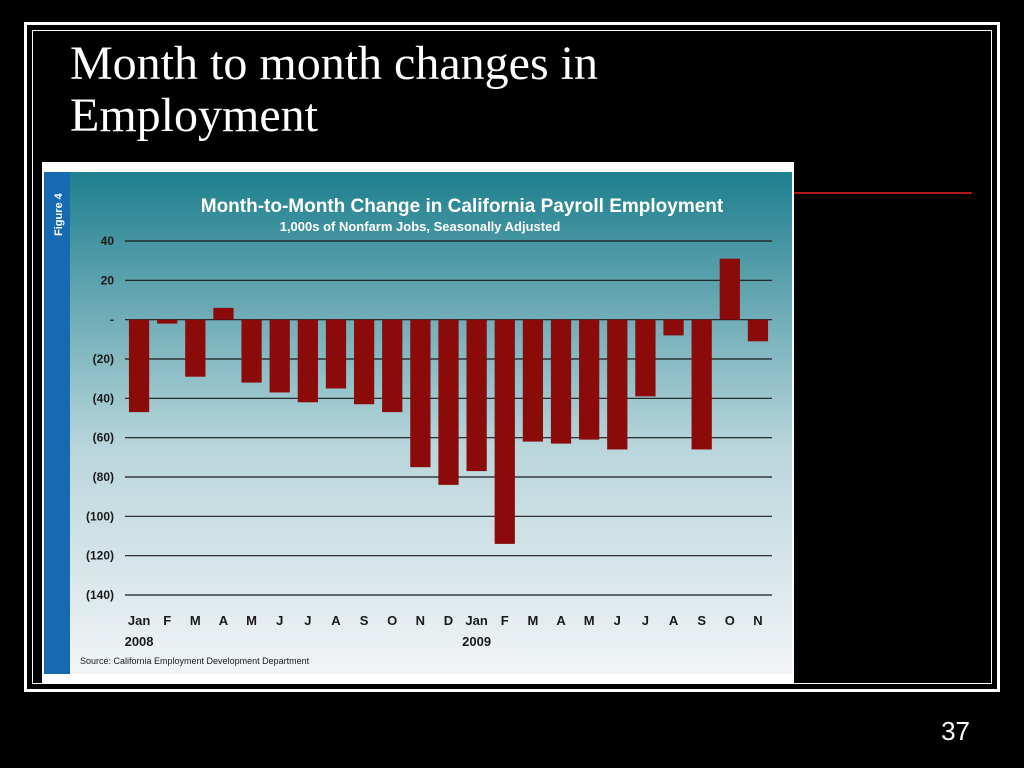 This screenshot has height=768, width=1024. What do you see at coordinates (100, 516) in the screenshot?
I see `y-tick-label: (100)` at bounding box center [100, 516].